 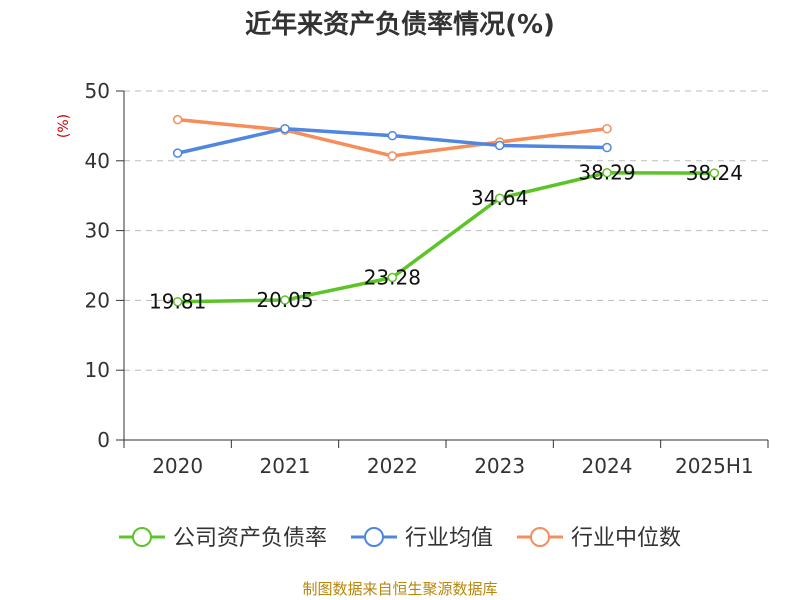 What do you see at coordinates (97, 91) in the screenshot?
I see `y-tick-label: 50` at bounding box center [97, 91].